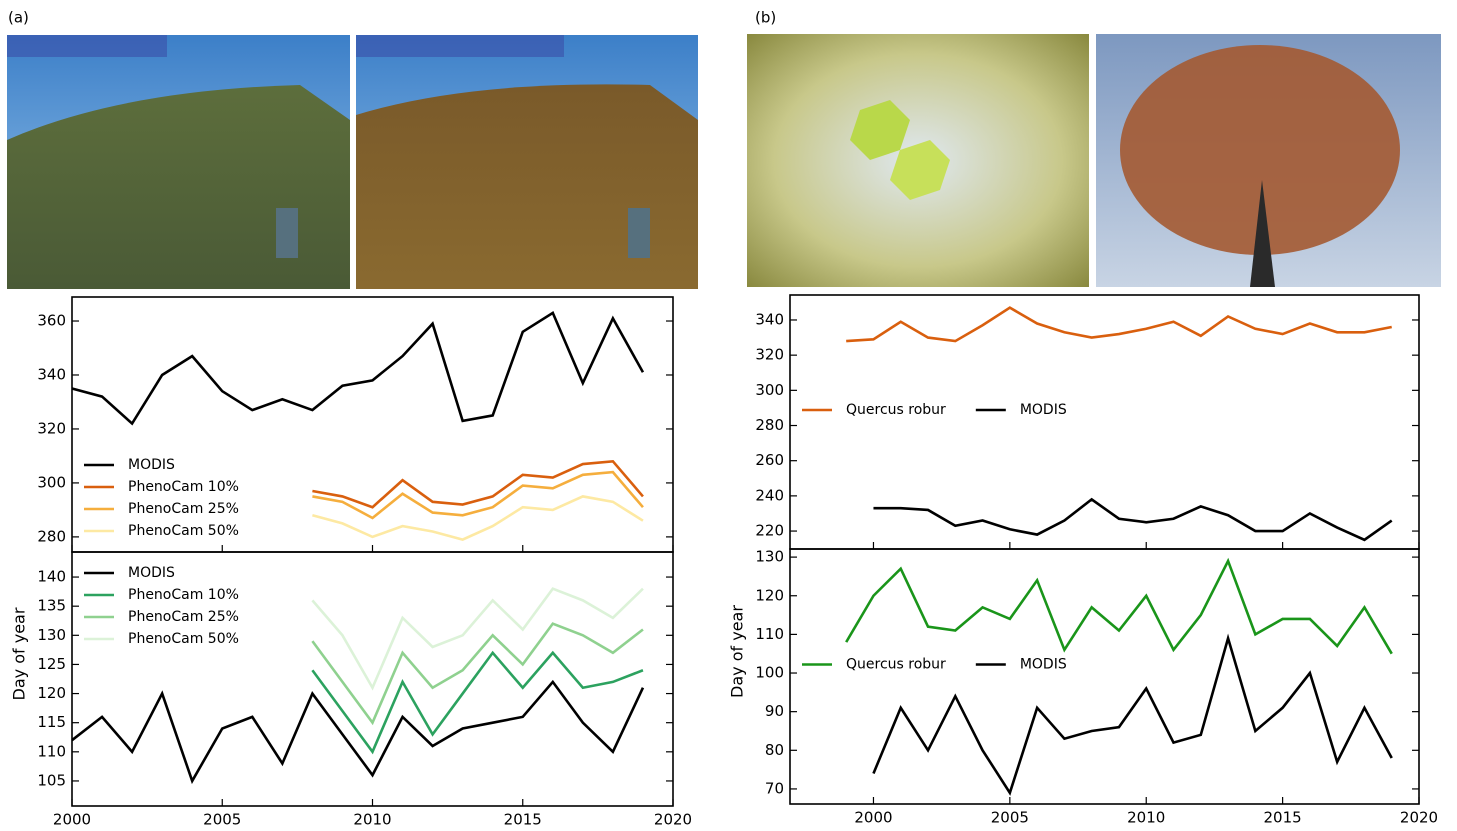  I want to click on panel-label: (b), so click(765, 18).